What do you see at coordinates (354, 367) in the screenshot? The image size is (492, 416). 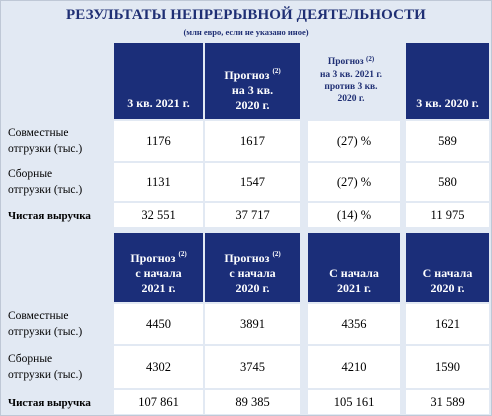 I see `table2-cell: 4210` at bounding box center [354, 367].